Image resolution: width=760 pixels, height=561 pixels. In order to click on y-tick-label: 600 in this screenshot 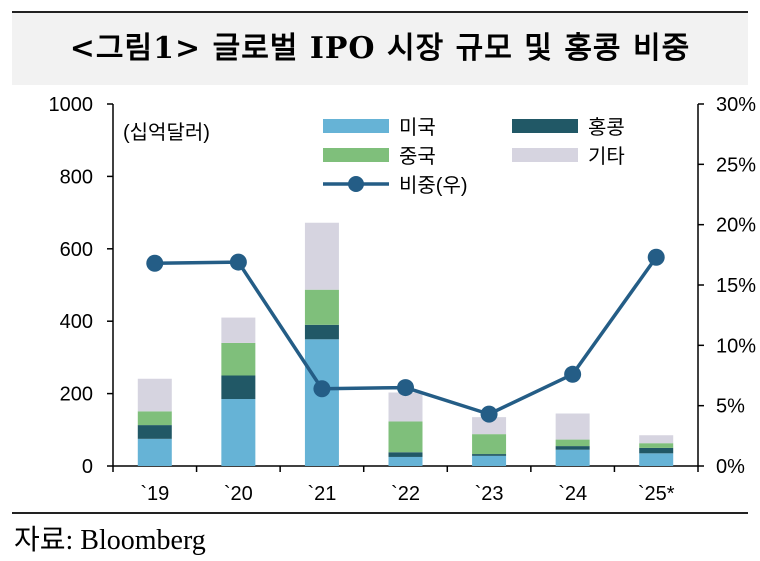, I will do `click(76, 250)`.